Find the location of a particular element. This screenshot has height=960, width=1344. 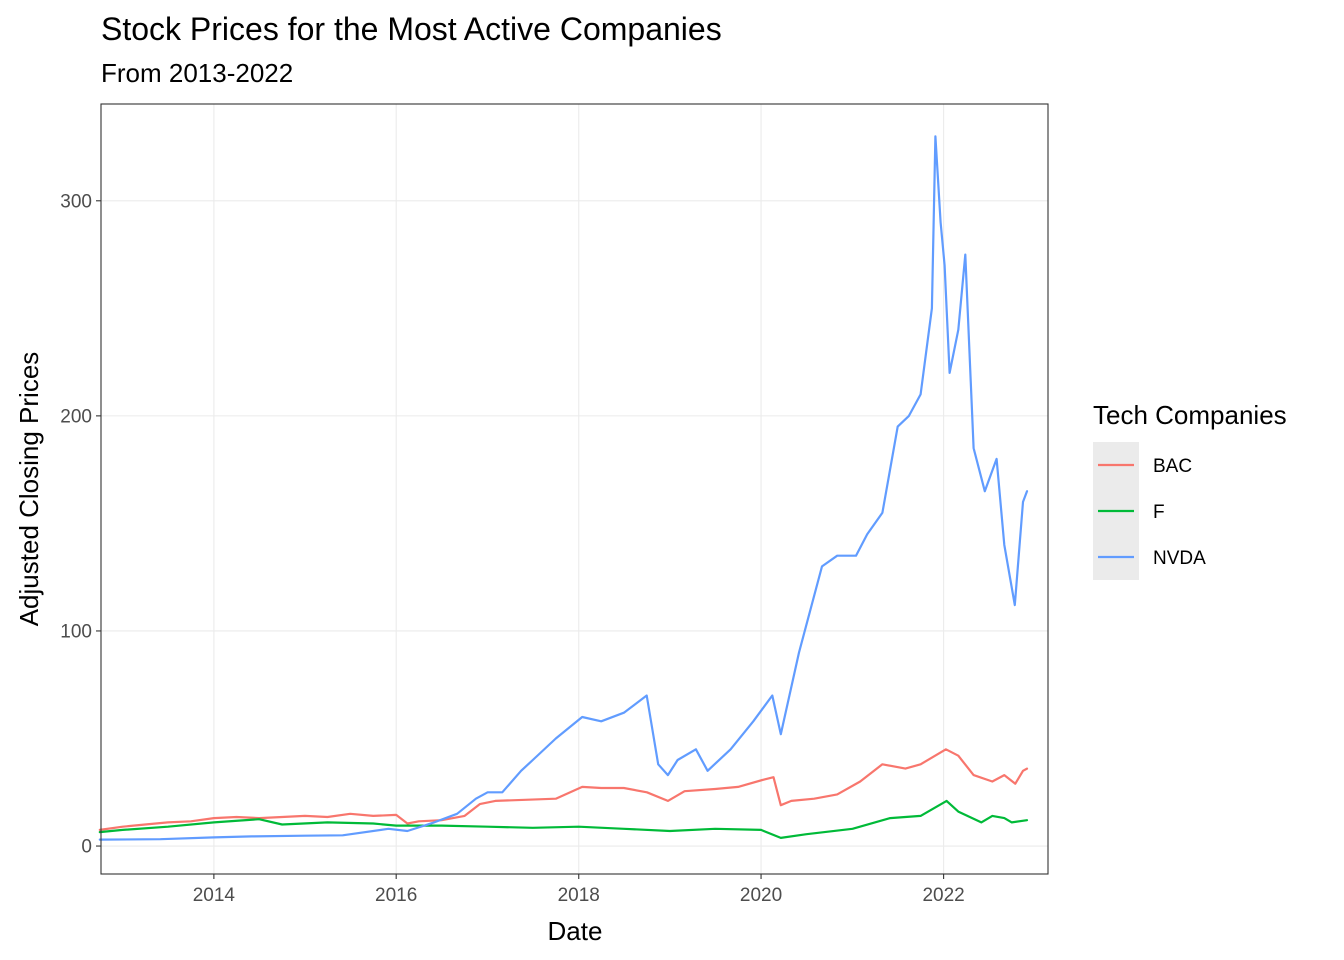

legend-label-nvda: NVDA is located at coordinates (1179, 558).